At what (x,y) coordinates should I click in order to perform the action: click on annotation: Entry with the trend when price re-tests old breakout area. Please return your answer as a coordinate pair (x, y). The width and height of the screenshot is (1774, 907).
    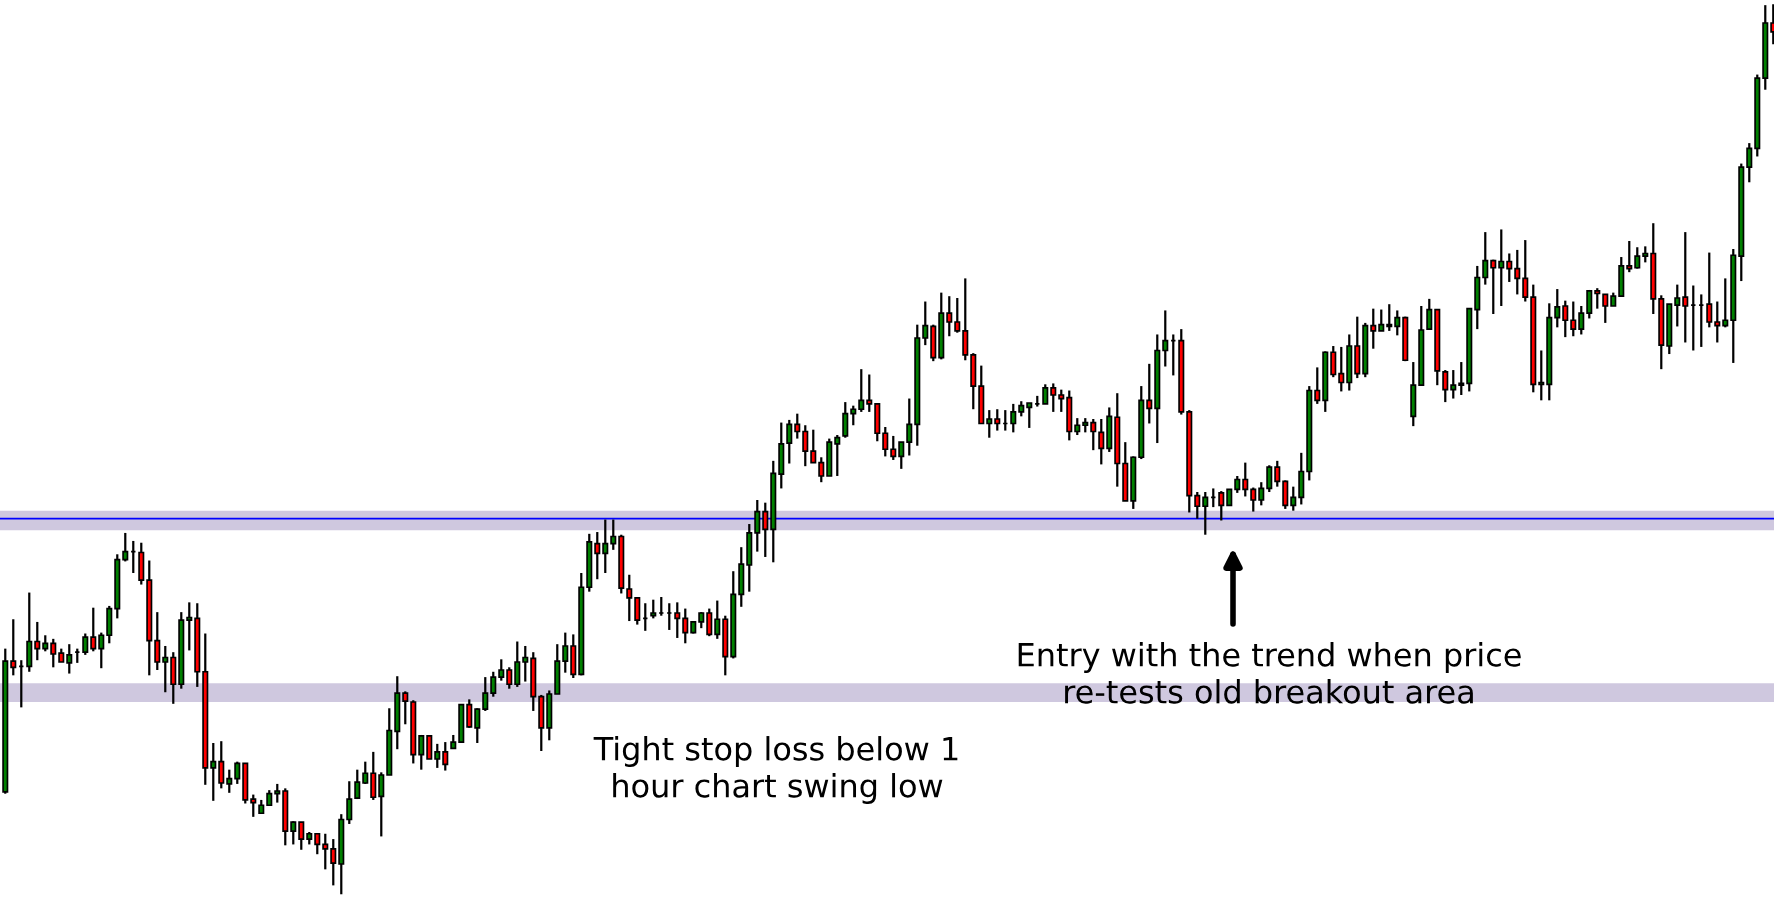
    Looking at the image, I should click on (1269, 673).